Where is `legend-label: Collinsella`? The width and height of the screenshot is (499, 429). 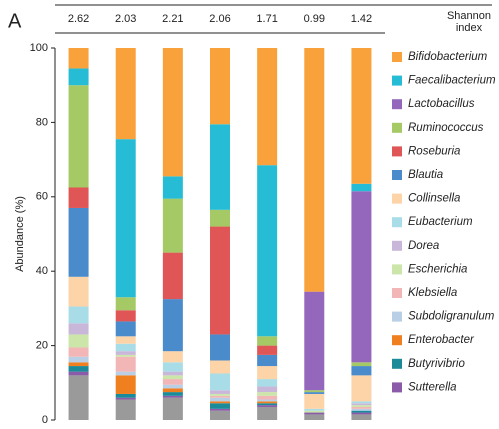 legend-label: Collinsella is located at coordinates (434, 199).